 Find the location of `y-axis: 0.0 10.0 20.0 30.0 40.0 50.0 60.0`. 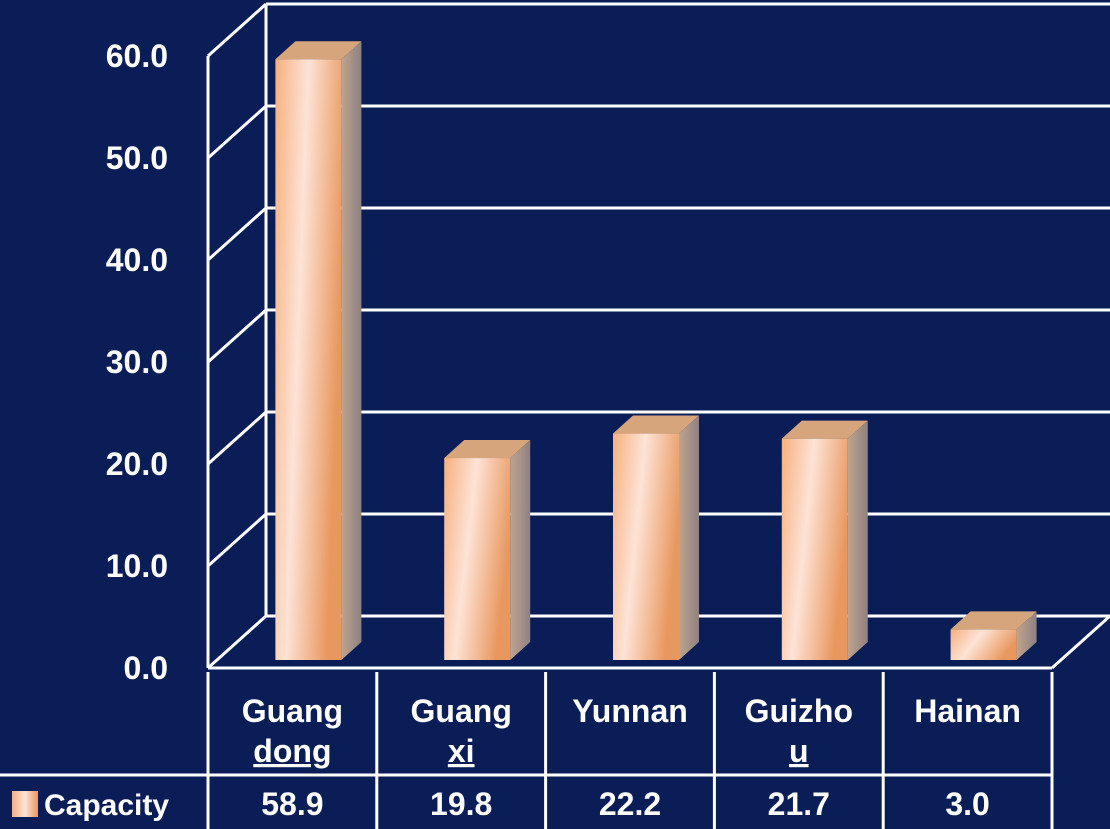

y-axis: 0.0 10.0 20.0 30.0 40.0 50.0 60.0 is located at coordinates (137, 362).